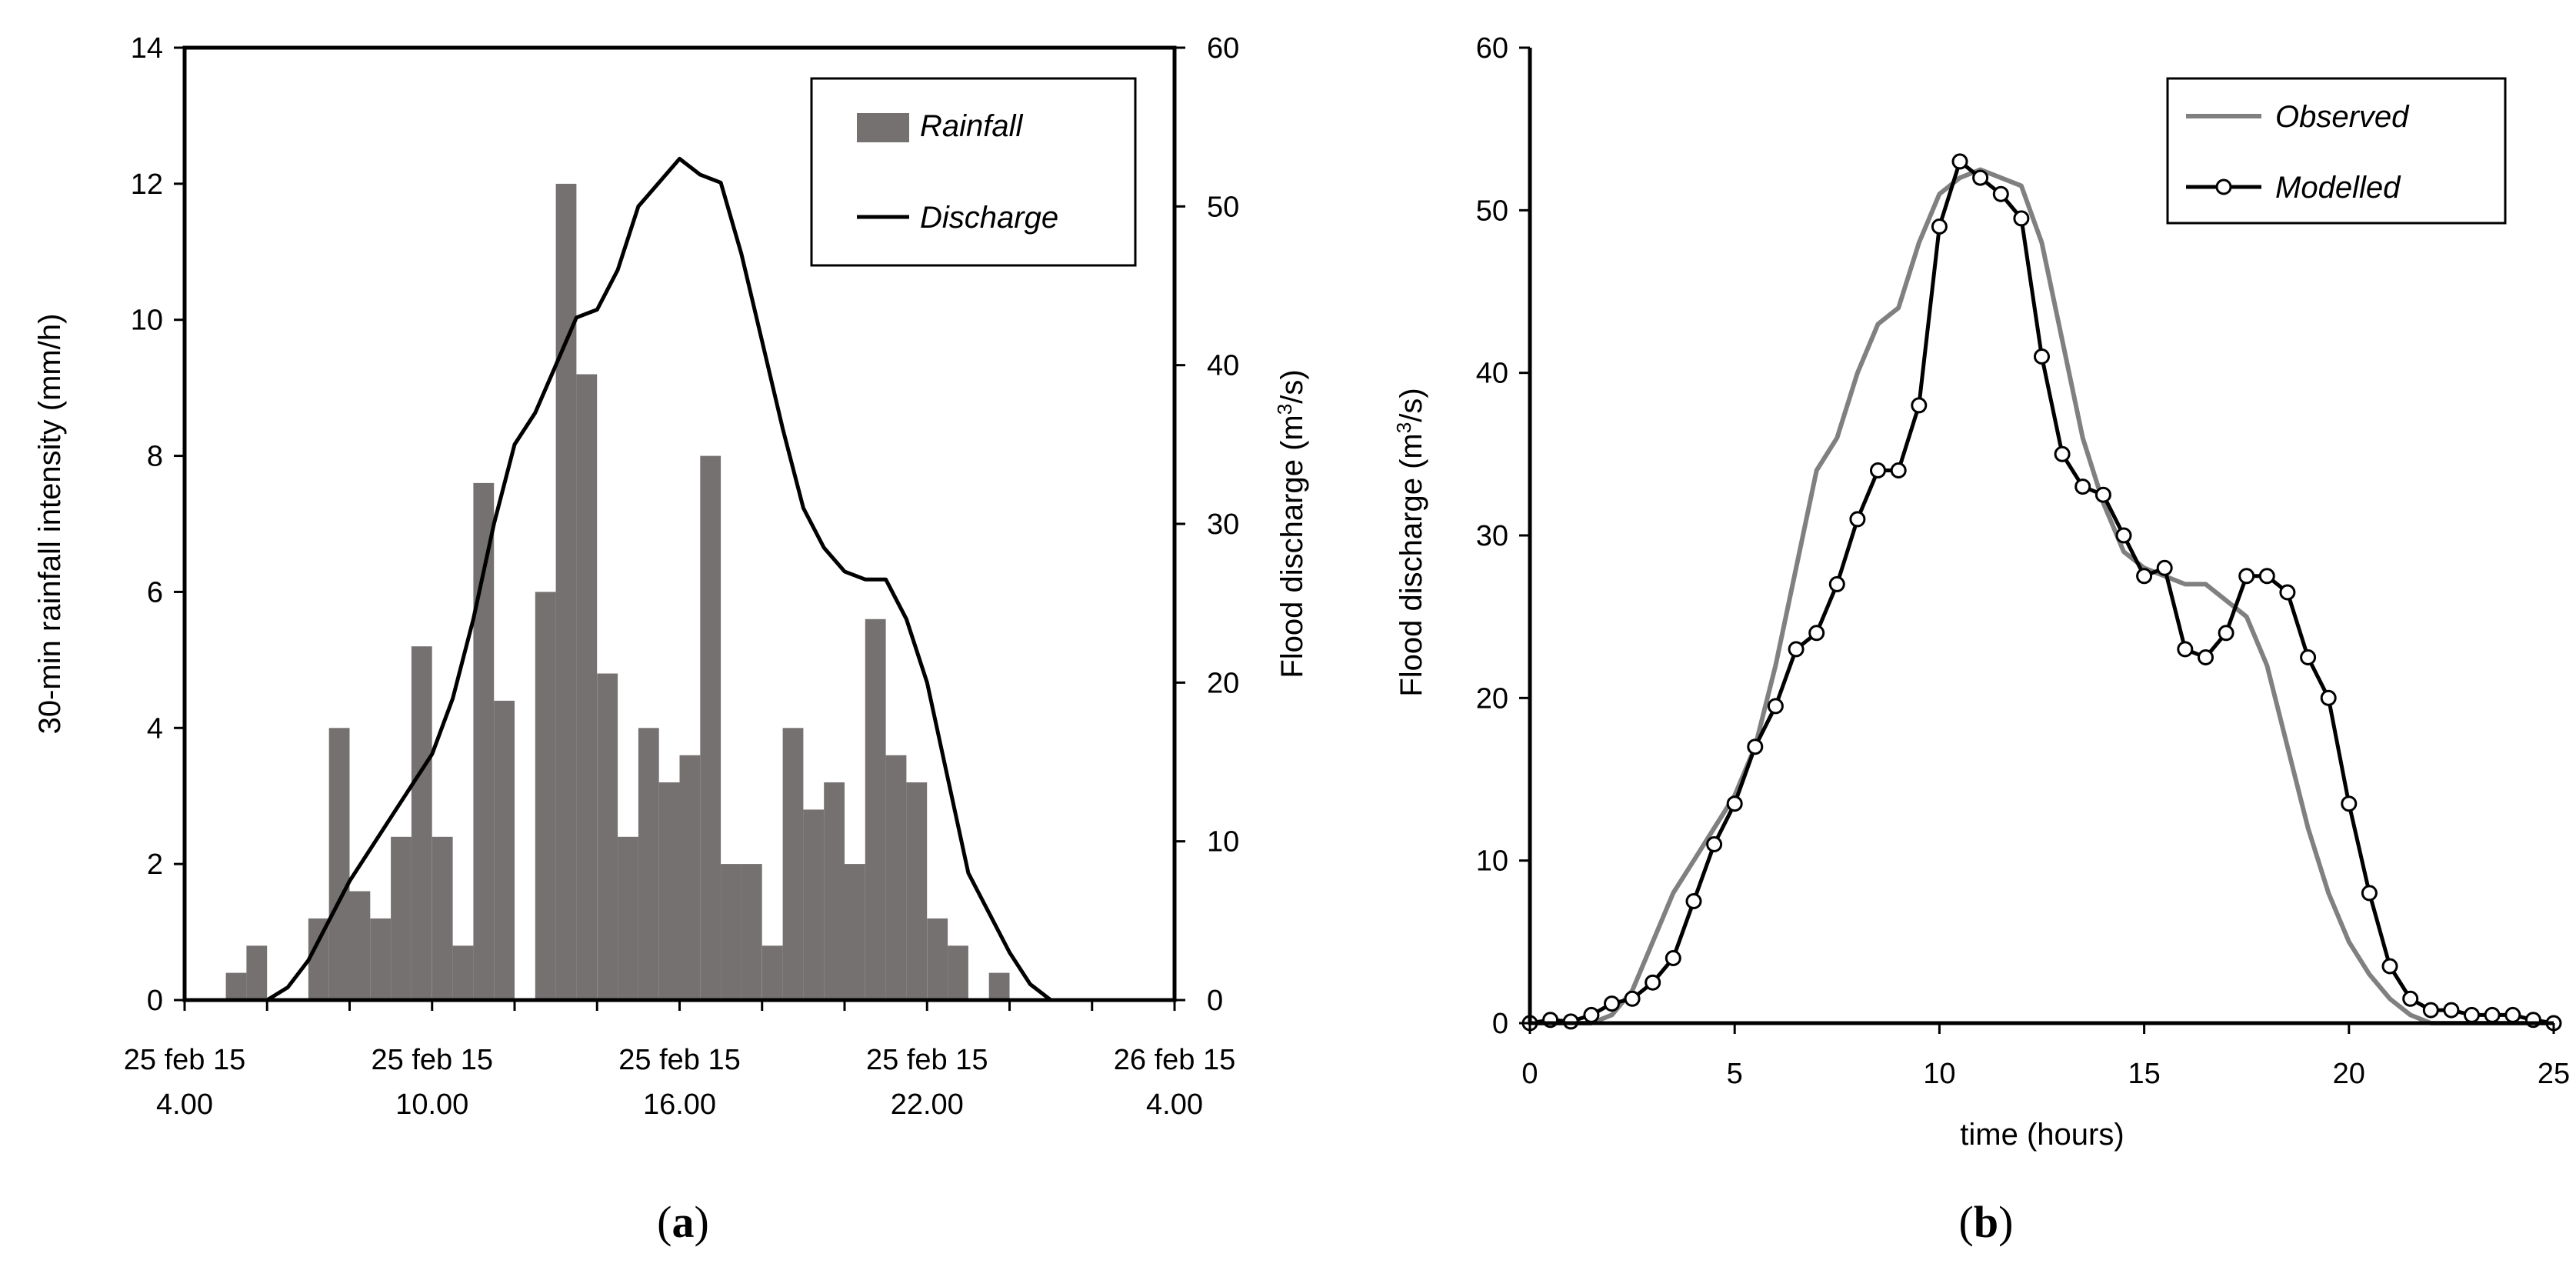 The height and width of the screenshot is (1267, 2576). What do you see at coordinates (2342, 117) in the screenshot?
I see `legend-label-observed: Observed` at bounding box center [2342, 117].